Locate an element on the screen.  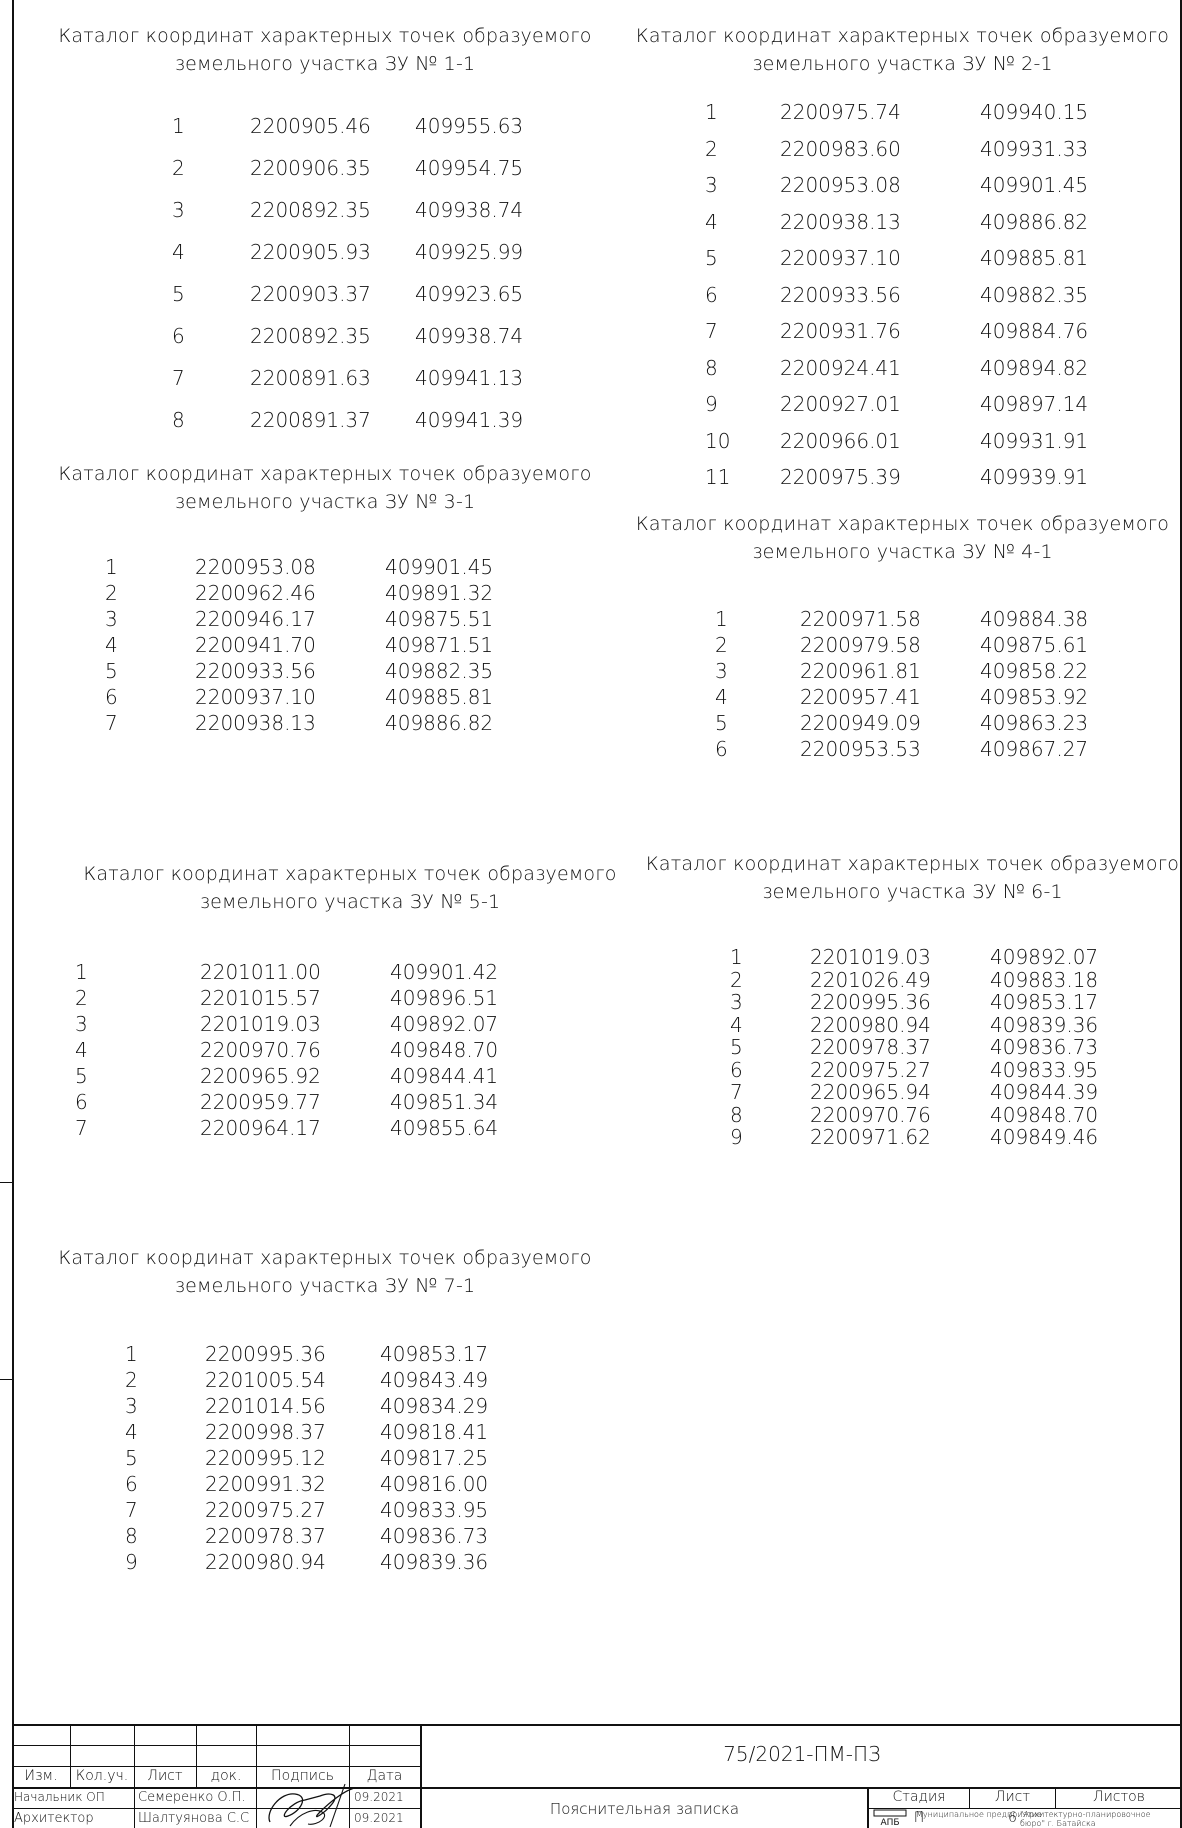
coordinate-x: 2200980.94 is located at coordinates (265, 1562).